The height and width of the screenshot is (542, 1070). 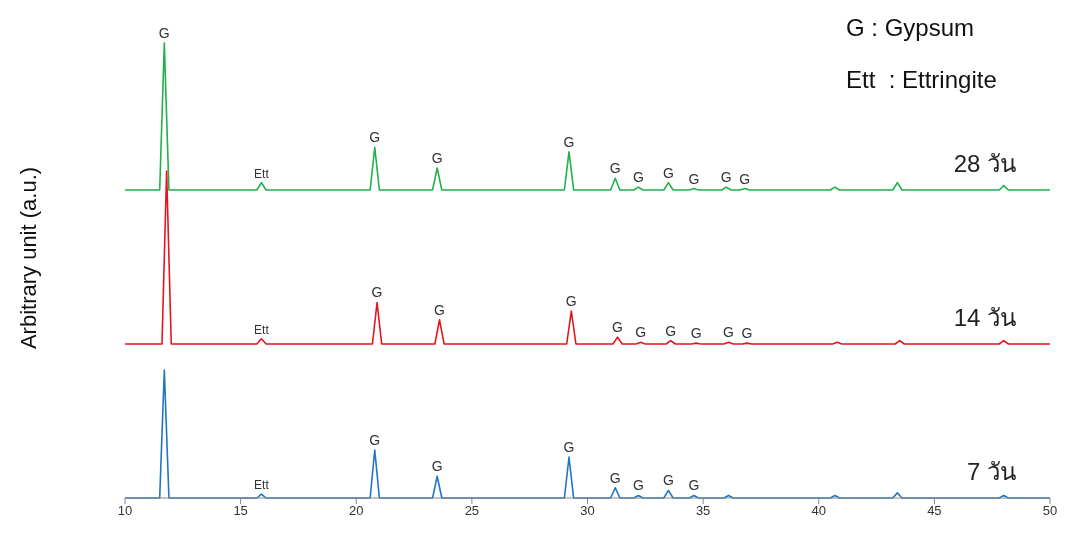 What do you see at coordinates (240, 511) in the screenshot?
I see `x-tick-label: 15` at bounding box center [240, 511].